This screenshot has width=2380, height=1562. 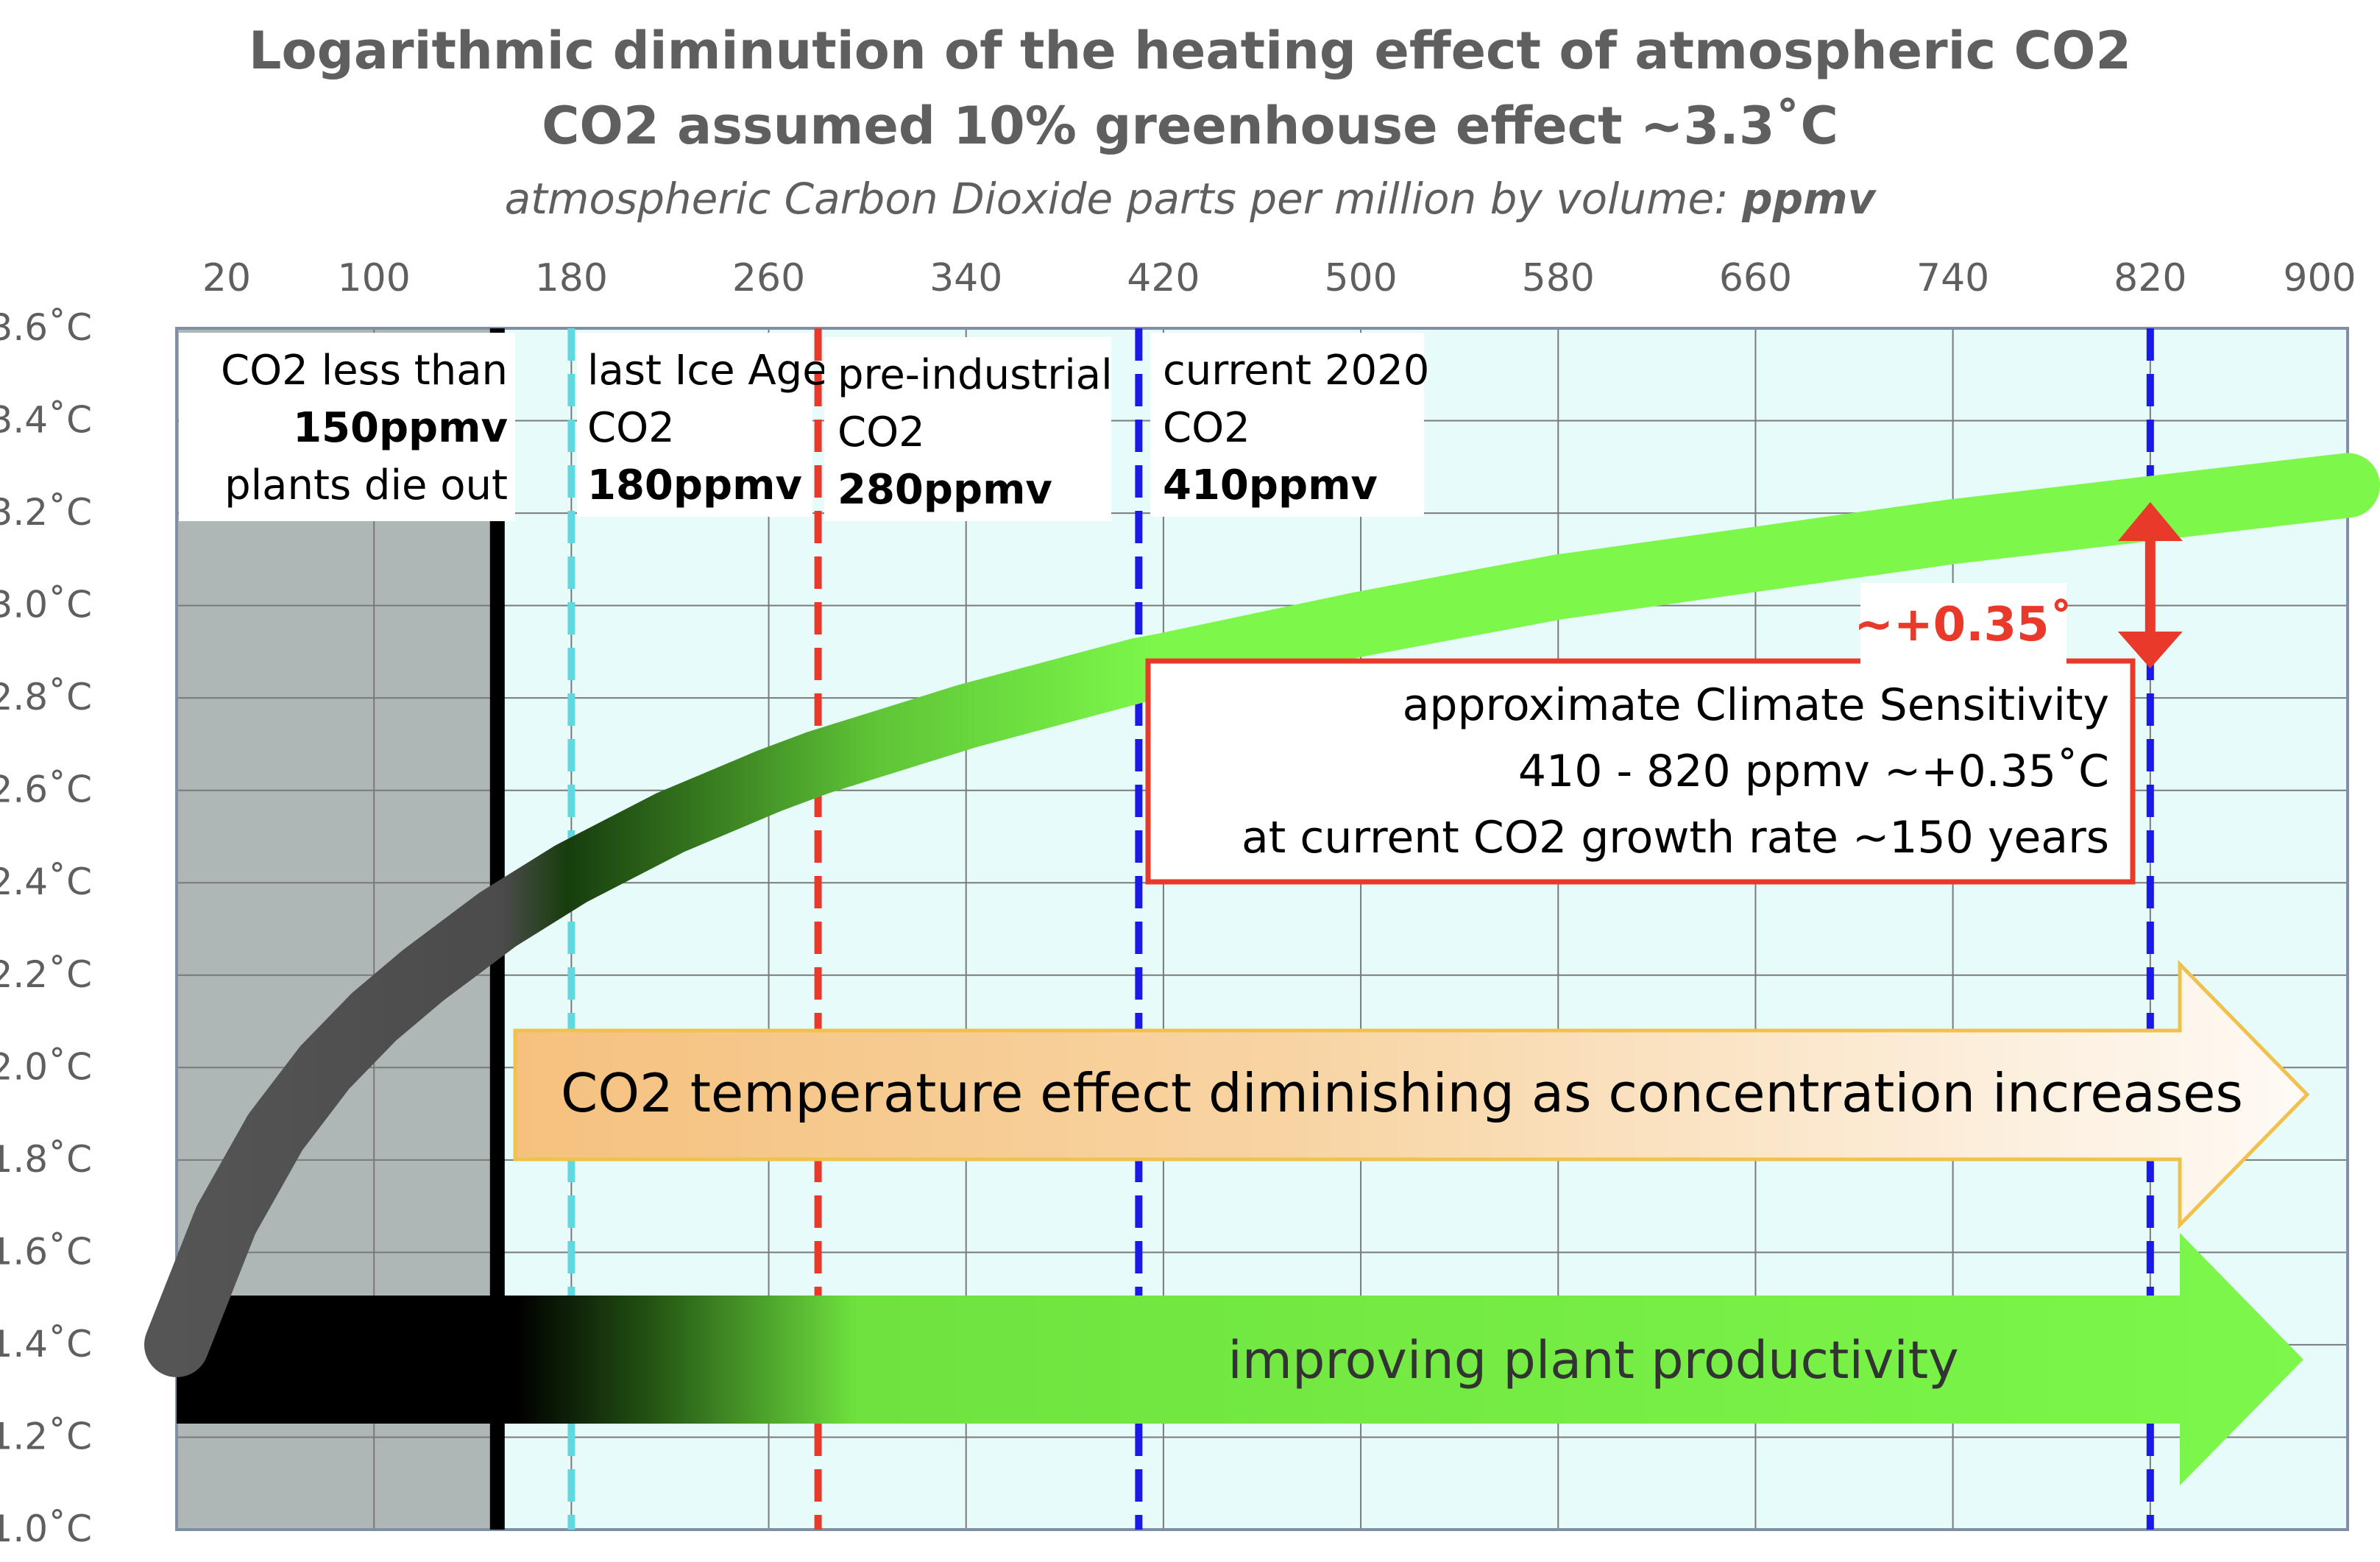 I want to click on y-tick-label: 3.2˚C, so click(x=46, y=512).